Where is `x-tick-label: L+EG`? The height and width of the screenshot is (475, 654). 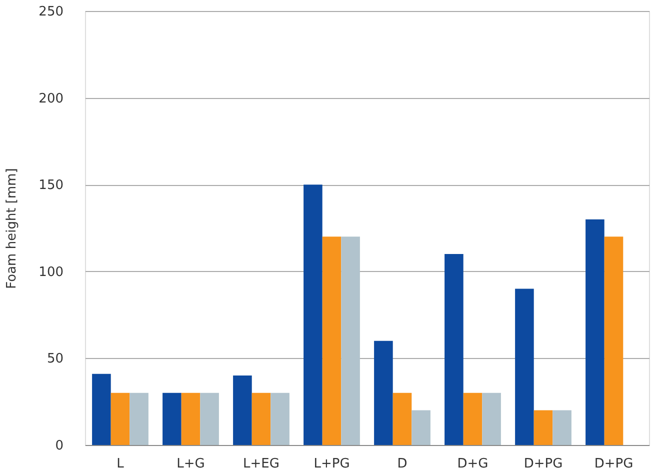
x-tick-label: L+EG is located at coordinates (261, 464).